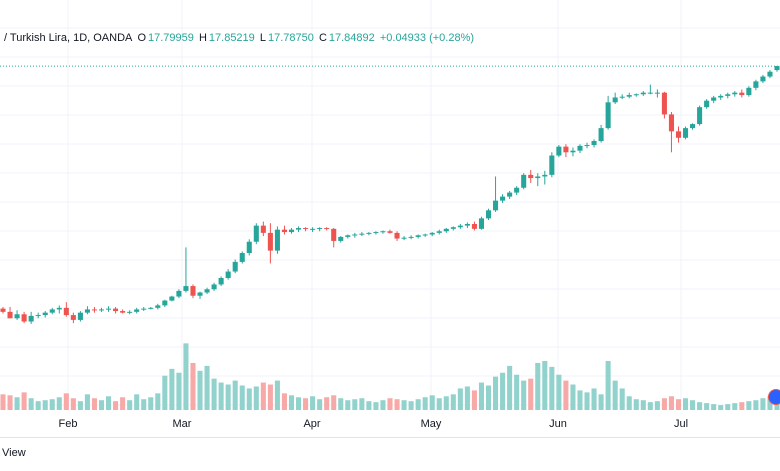 This screenshot has height=471, width=780. Describe the element at coordinates (141, 38) in the screenshot. I see `open-label: O` at that location.